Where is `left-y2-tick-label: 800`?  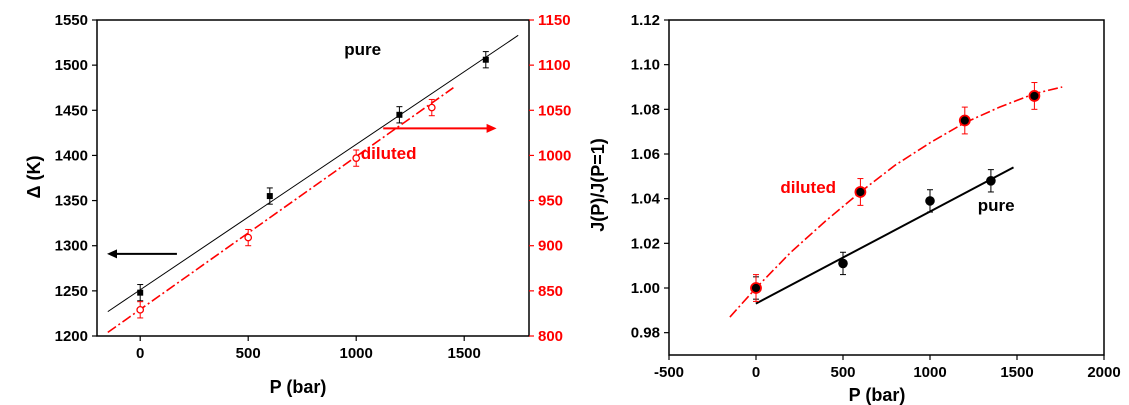
left-y2-tick-label: 800 is located at coordinates (550, 336).